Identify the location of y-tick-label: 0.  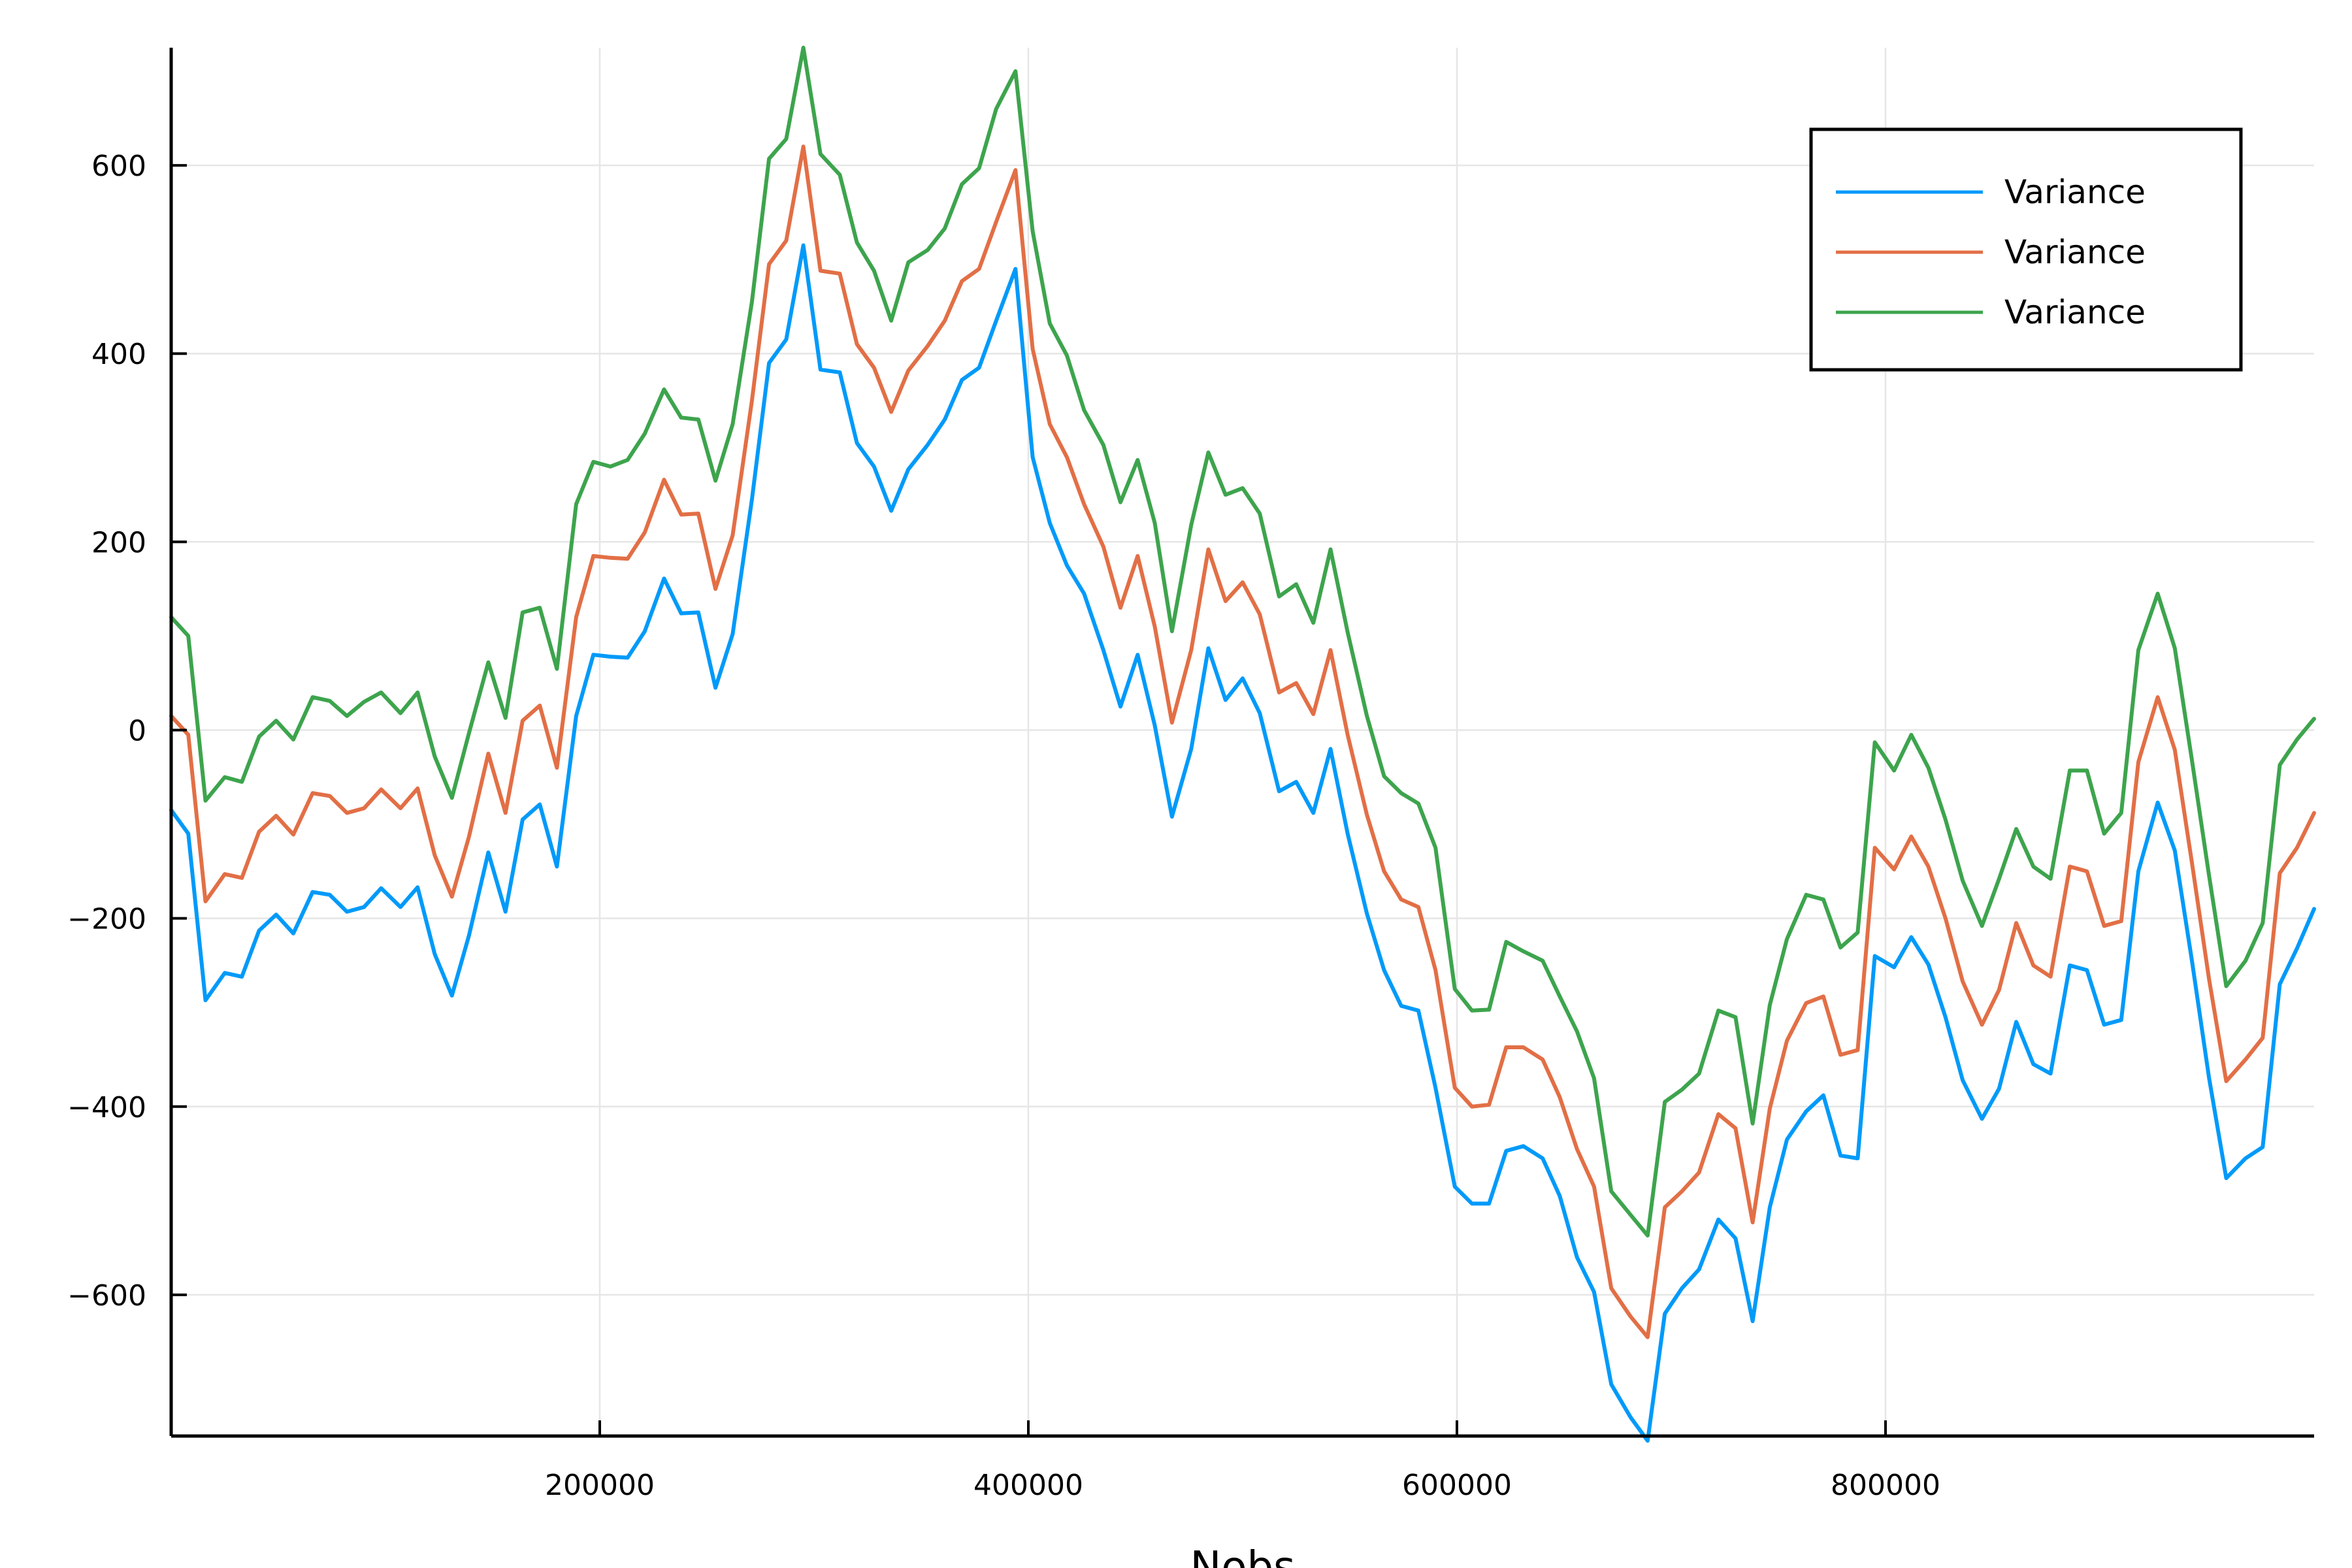
(137, 730).